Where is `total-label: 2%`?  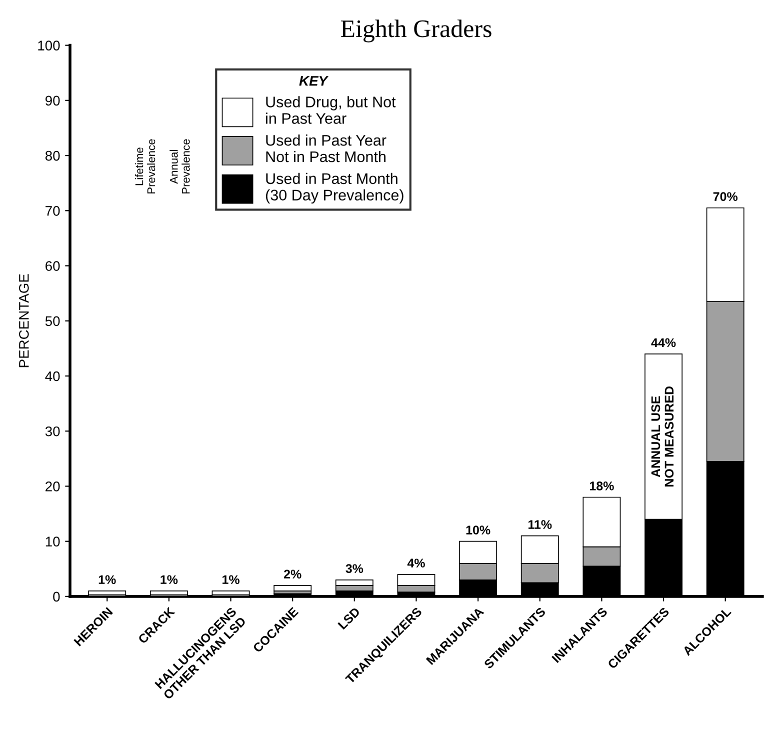
total-label: 2% is located at coordinates (293, 574).